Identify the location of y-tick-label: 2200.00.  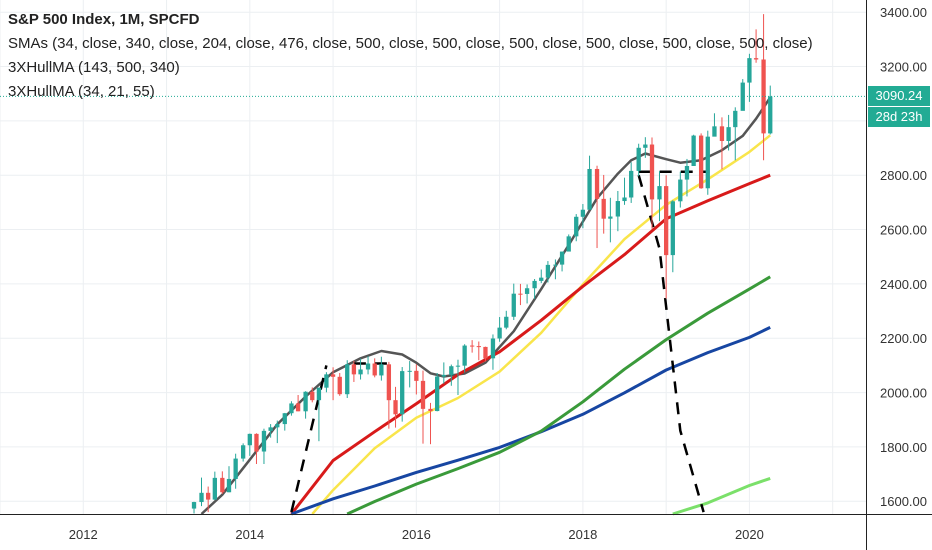
(903, 338).